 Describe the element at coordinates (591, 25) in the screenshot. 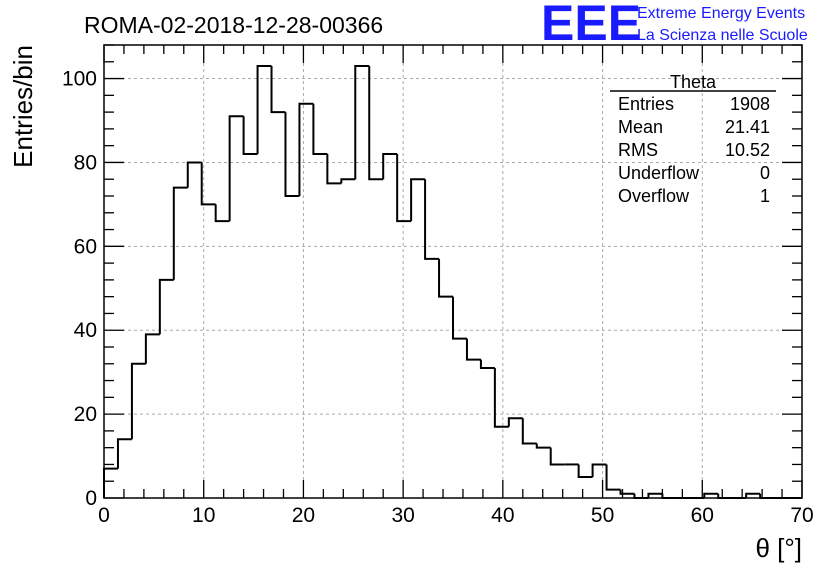

I see `logo-mark: EEE` at that location.